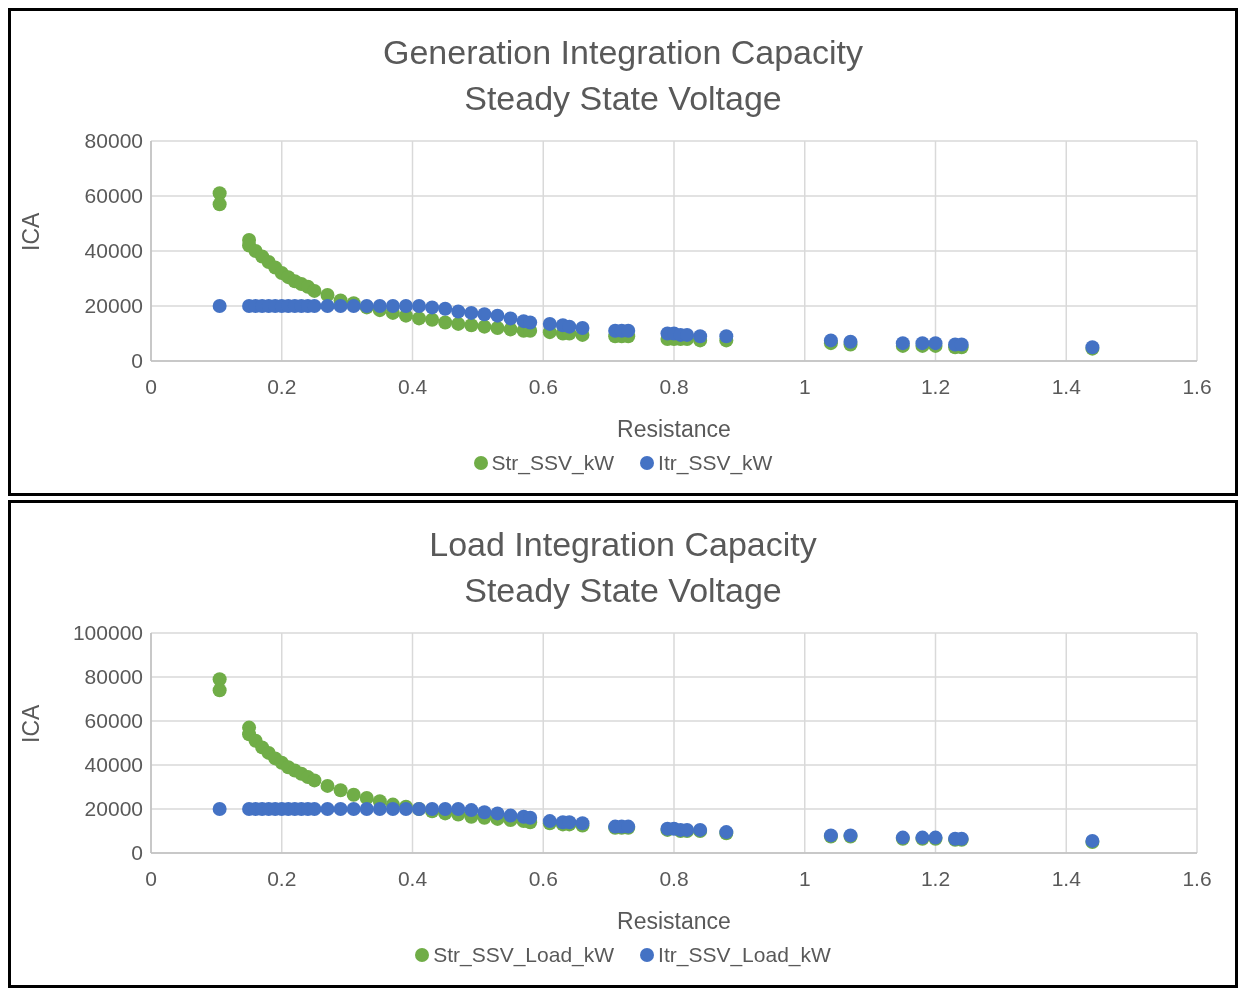 This screenshot has width=1246, height=1003. I want to click on legend-label: Itr_SSV_kW, so click(715, 463).